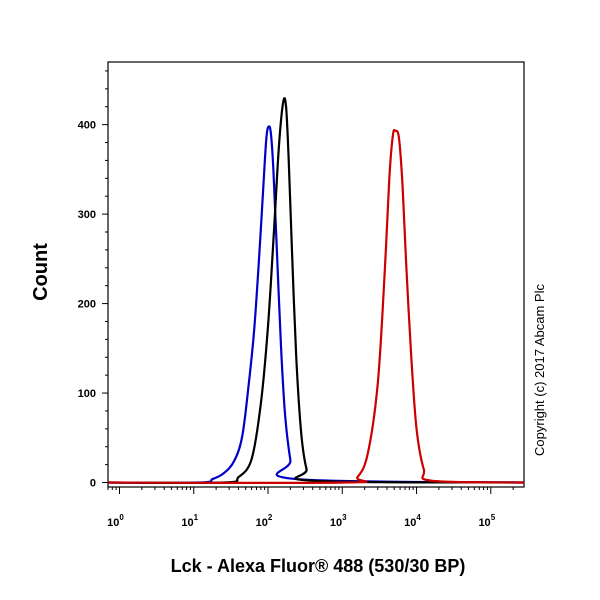 This screenshot has height=600, width=600. What do you see at coordinates (264, 521) in the screenshot?
I see `x-tick-label: 10²` at bounding box center [264, 521].